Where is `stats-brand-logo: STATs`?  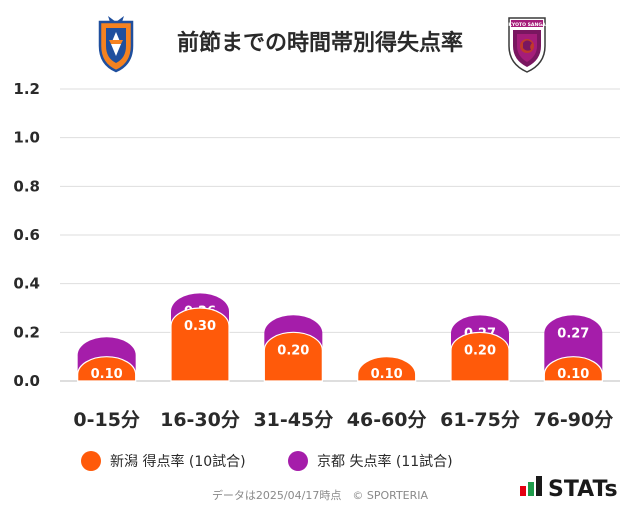 stats-brand-logo: STATs is located at coordinates (569, 489).